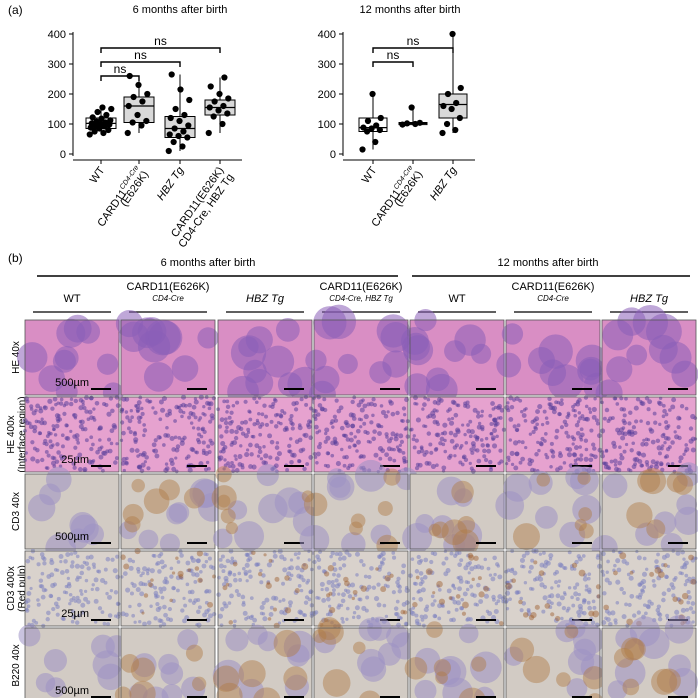 This screenshot has height=698, width=698. What do you see at coordinates (370, 175) in the screenshot?
I see `x-category-label: WT` at bounding box center [370, 175].